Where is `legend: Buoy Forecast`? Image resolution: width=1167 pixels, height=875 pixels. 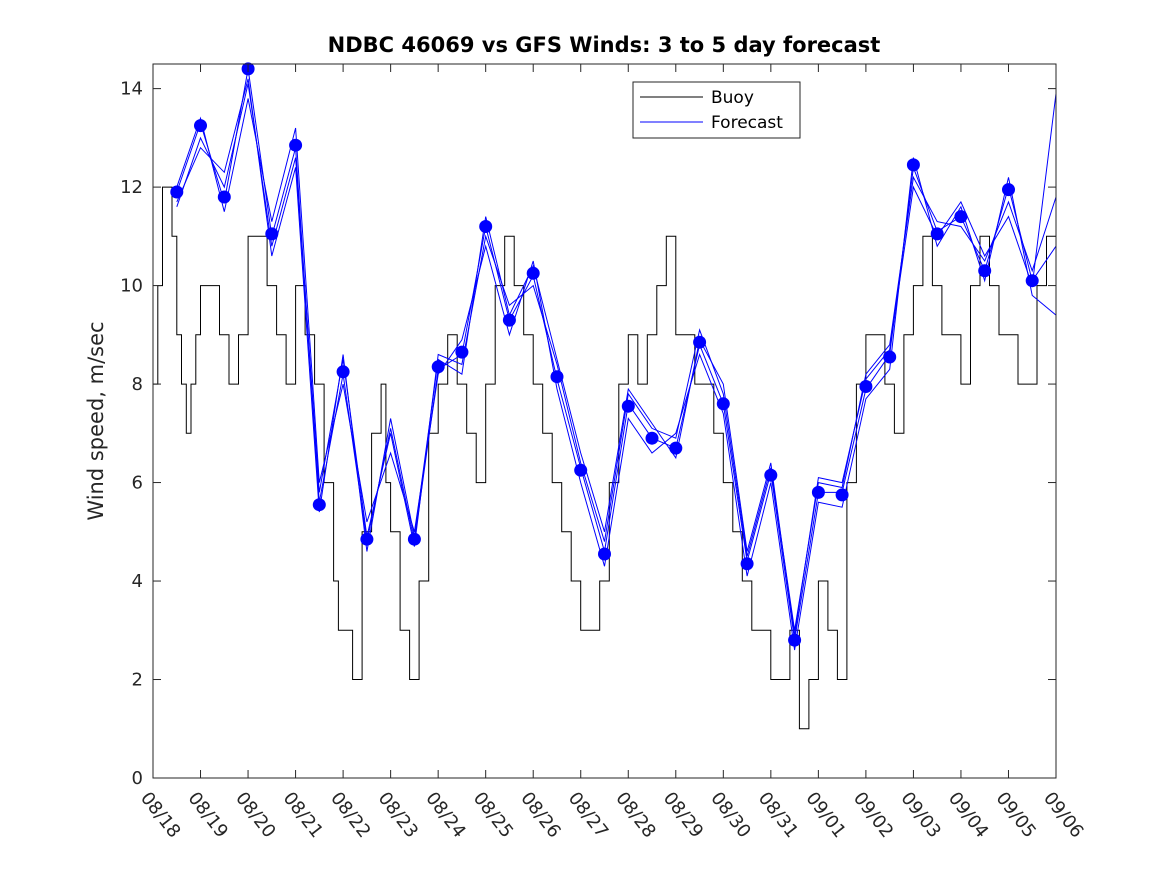 legend: Buoy Forecast is located at coordinates (716, 110).